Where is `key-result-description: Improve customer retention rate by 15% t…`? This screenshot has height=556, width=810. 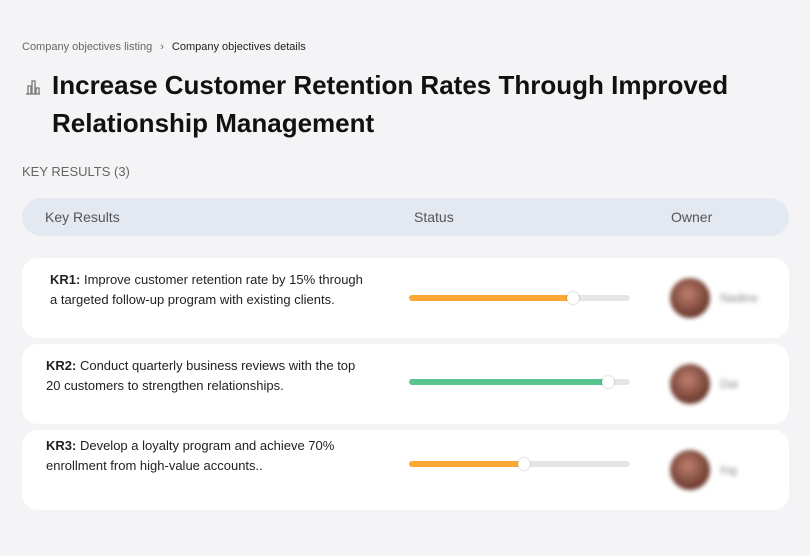 key-result-description: Improve customer retention rate by 15% t… is located at coordinates (206, 289).